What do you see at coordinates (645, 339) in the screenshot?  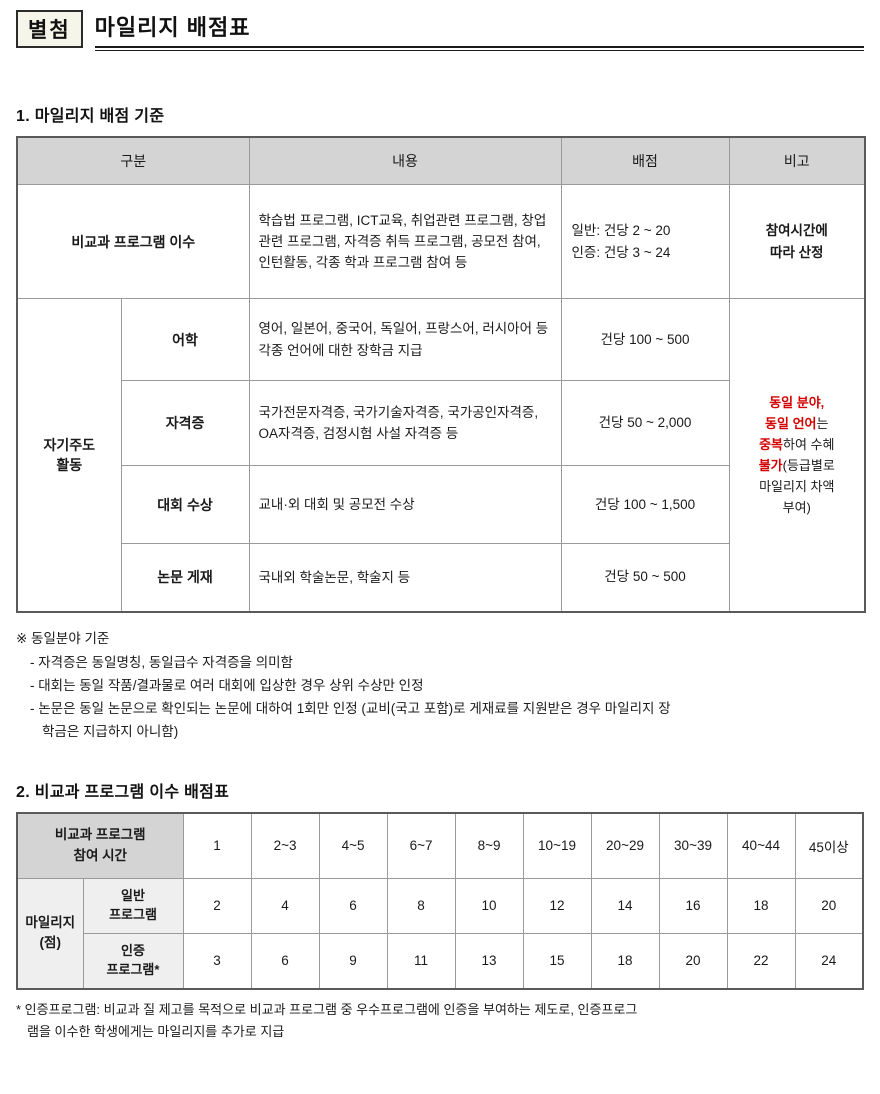 I see `cell-score-language: 건당 100 ~ 500` at bounding box center [645, 339].